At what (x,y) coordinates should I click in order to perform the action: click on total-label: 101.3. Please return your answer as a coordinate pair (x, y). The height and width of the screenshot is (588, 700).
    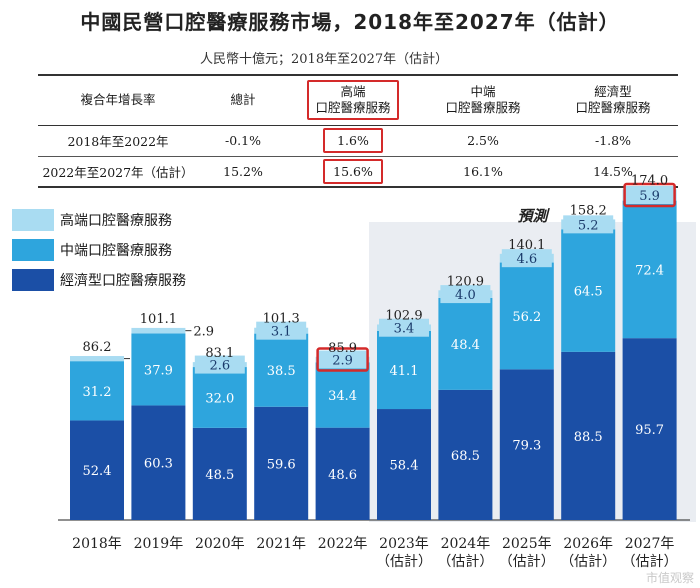
    Looking at the image, I should click on (281, 319).